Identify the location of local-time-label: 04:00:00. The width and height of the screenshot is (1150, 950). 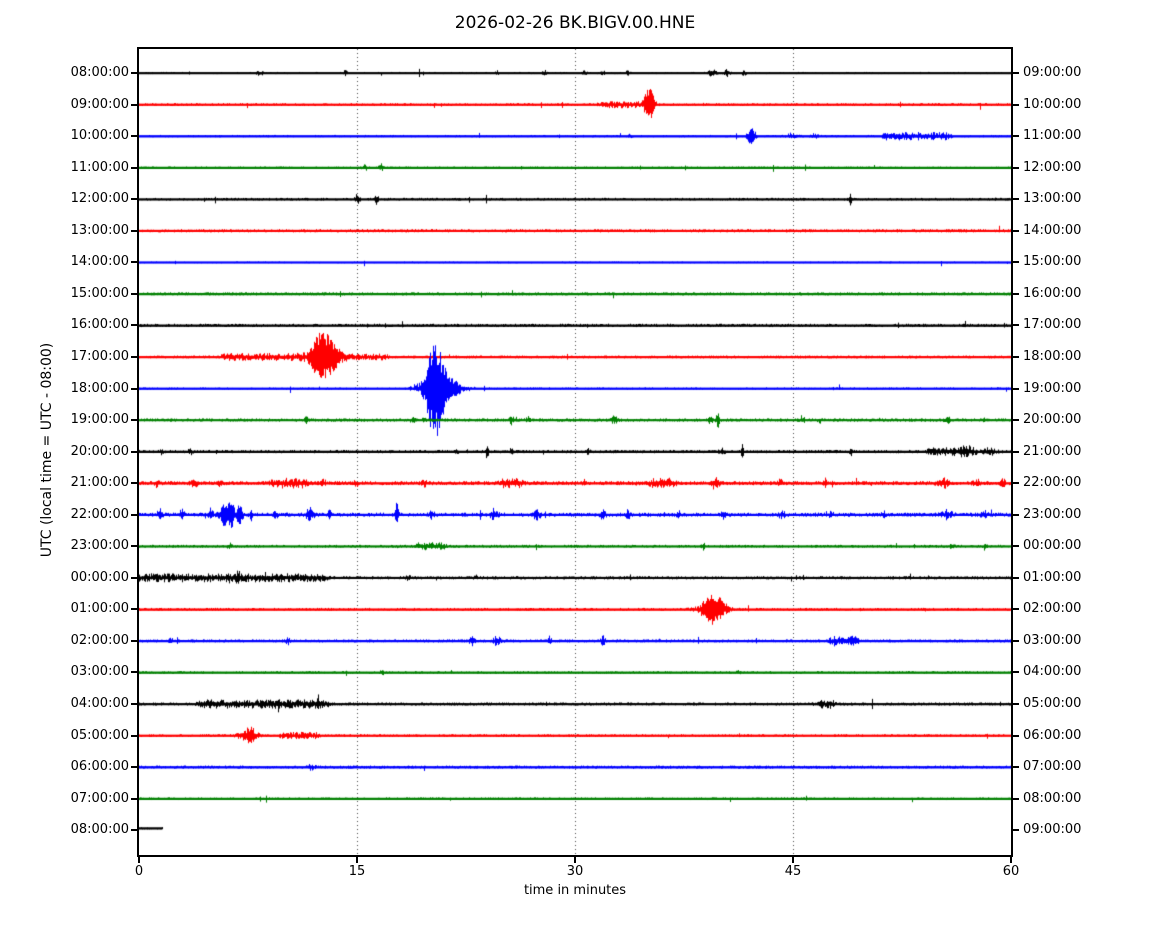
(1052, 672).